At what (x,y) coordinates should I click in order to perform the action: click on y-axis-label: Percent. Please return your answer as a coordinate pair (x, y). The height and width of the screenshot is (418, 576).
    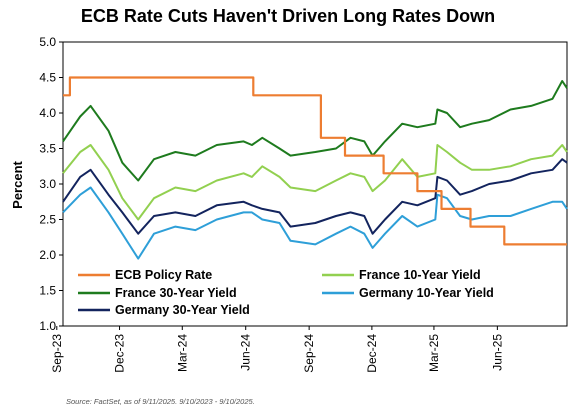
    Looking at the image, I should click on (17, 184).